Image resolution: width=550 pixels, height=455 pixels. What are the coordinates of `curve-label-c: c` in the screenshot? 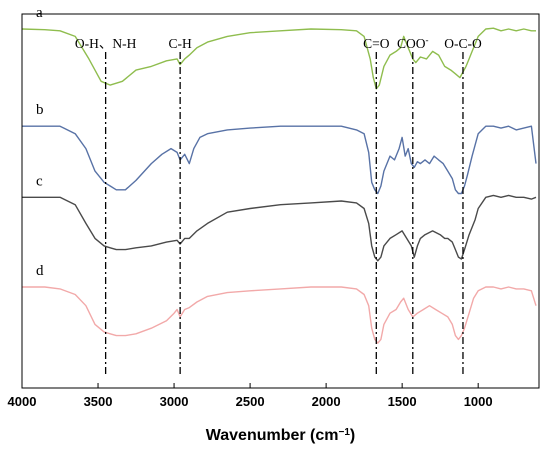 It's located at (39, 181).